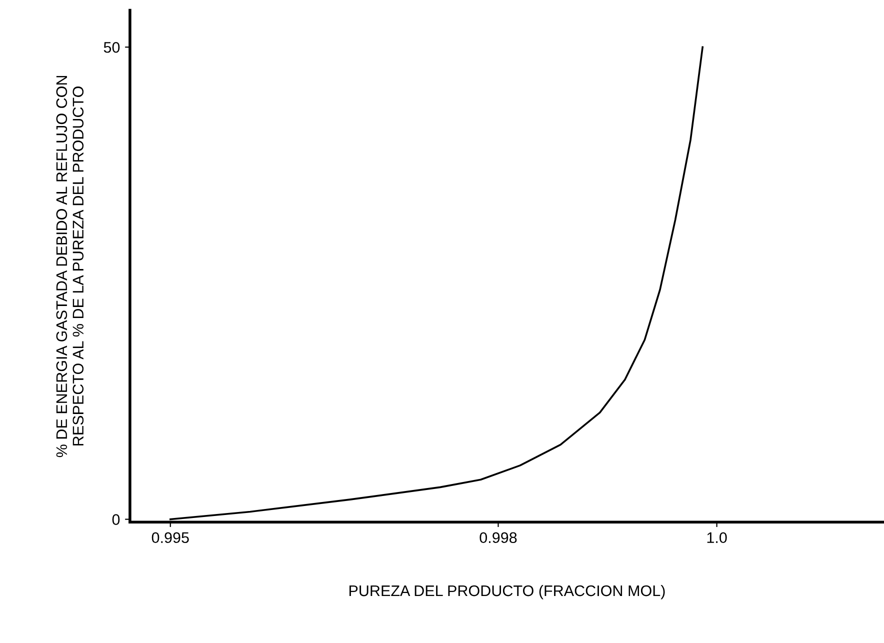  I want to click on x-tick-label: 0.998, so click(498, 538).